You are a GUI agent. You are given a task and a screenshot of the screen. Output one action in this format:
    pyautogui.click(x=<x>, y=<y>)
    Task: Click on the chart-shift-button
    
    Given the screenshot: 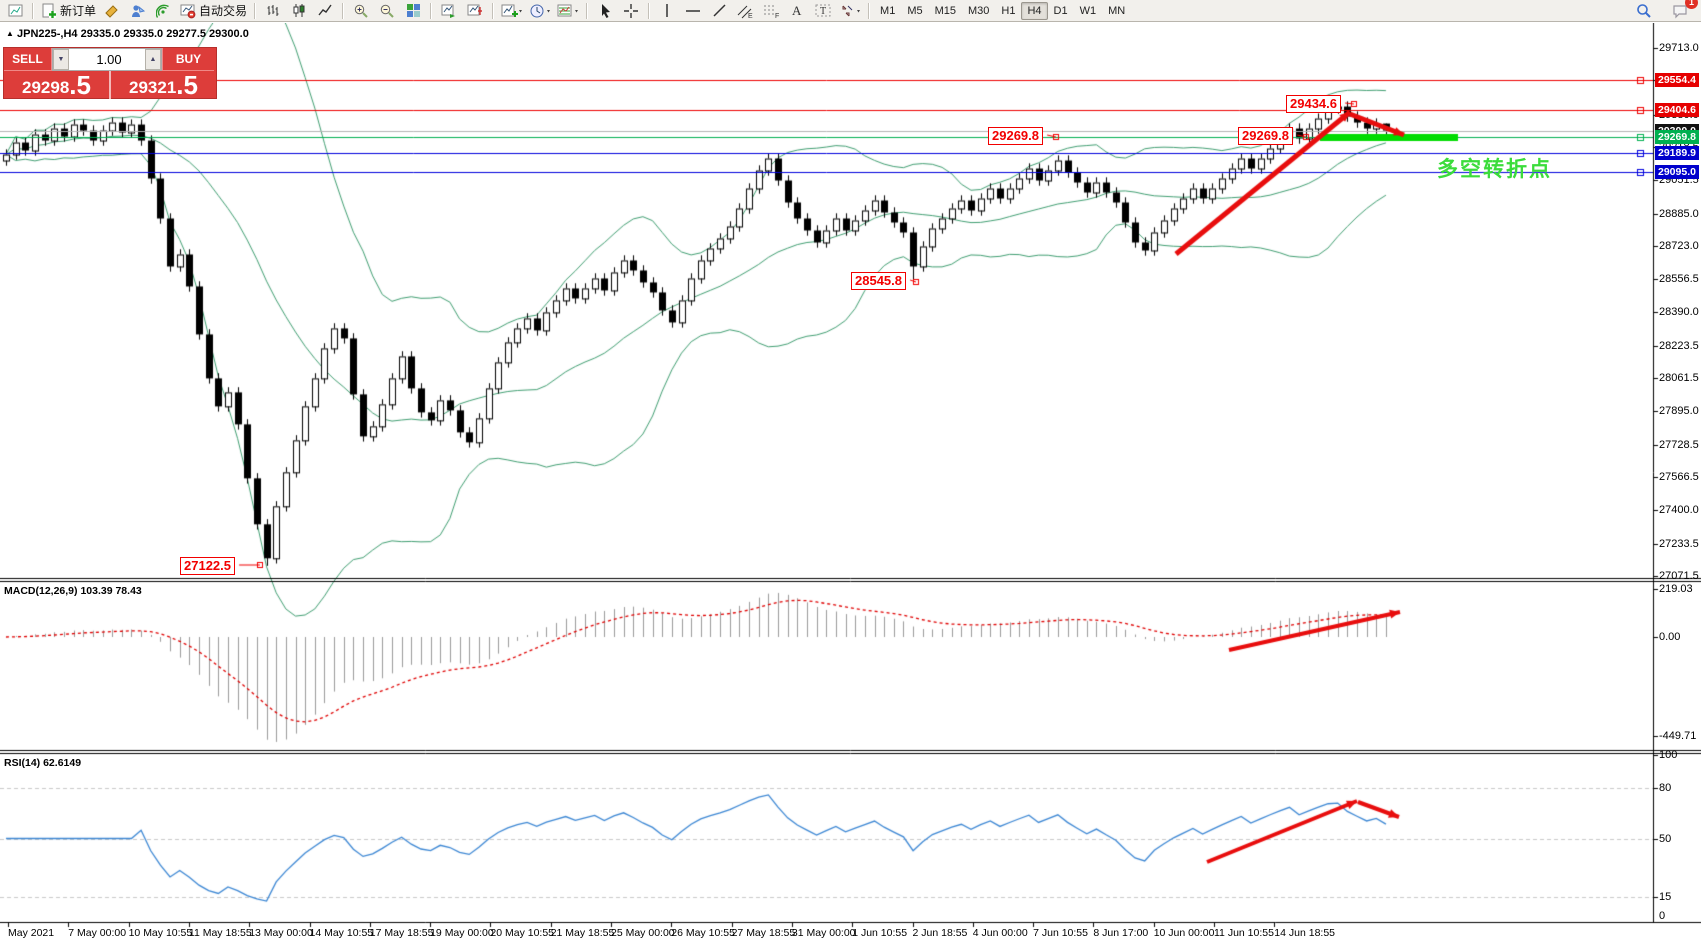 What is the action you would take?
    pyautogui.click(x=475, y=11)
    